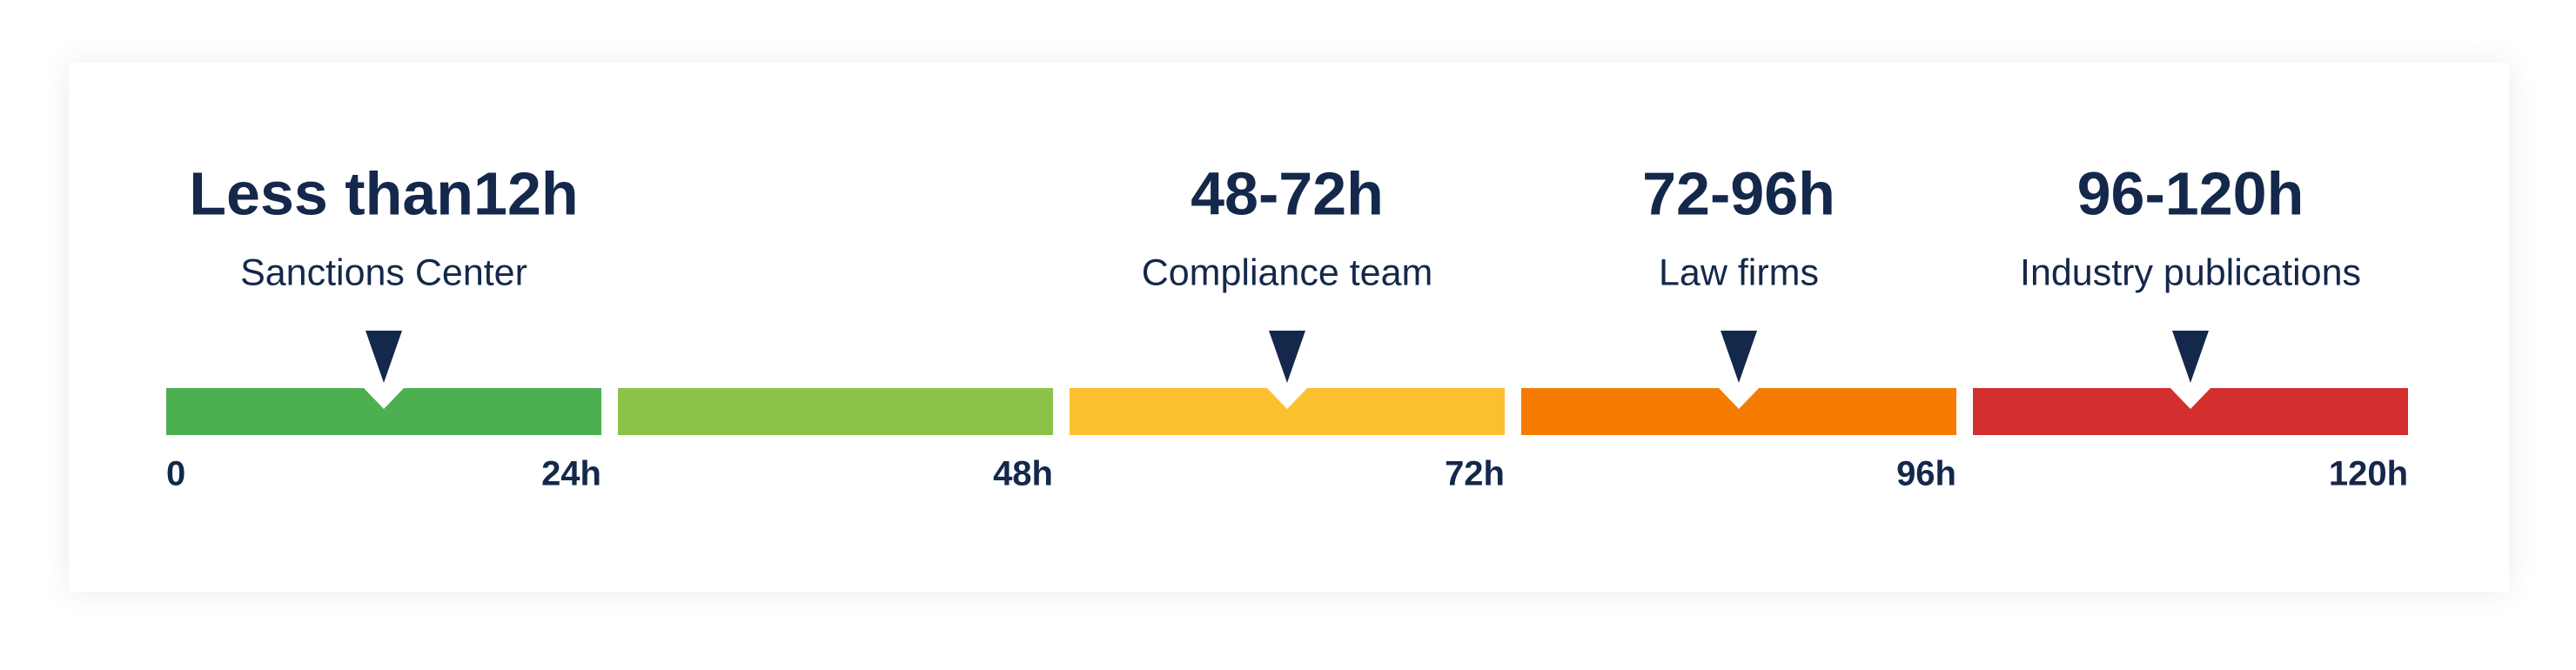 The width and height of the screenshot is (2576, 670). What do you see at coordinates (571, 474) in the screenshot?
I see `scale-end-label: 24h` at bounding box center [571, 474].